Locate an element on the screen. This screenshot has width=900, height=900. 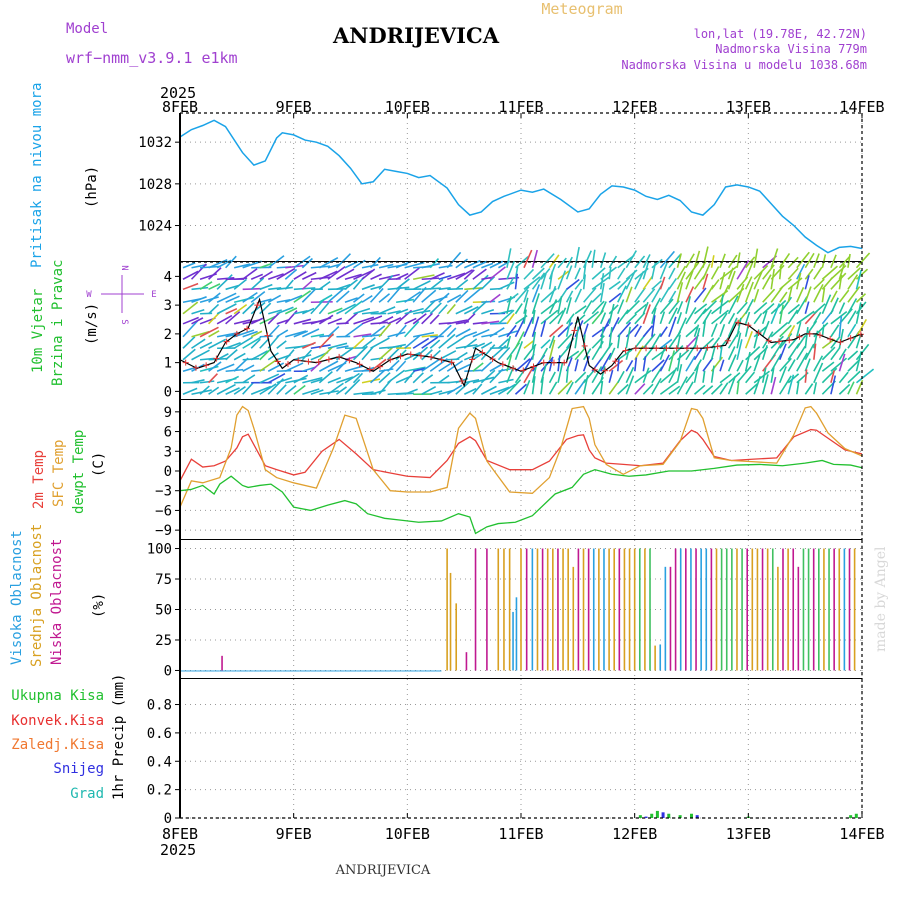
time-tick-label-top: 9FEB is located at coordinates (294, 107).